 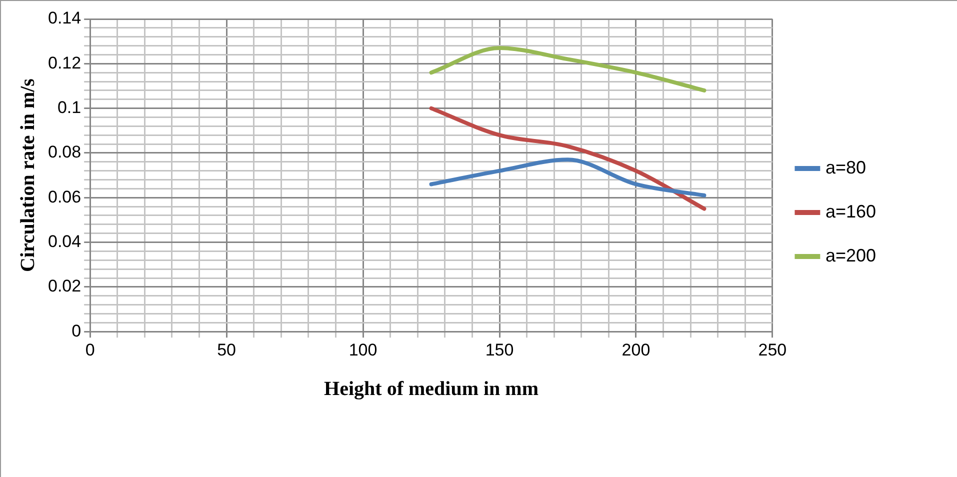 I want to click on x-axis-title: Height of medium in mm, so click(x=431, y=389).